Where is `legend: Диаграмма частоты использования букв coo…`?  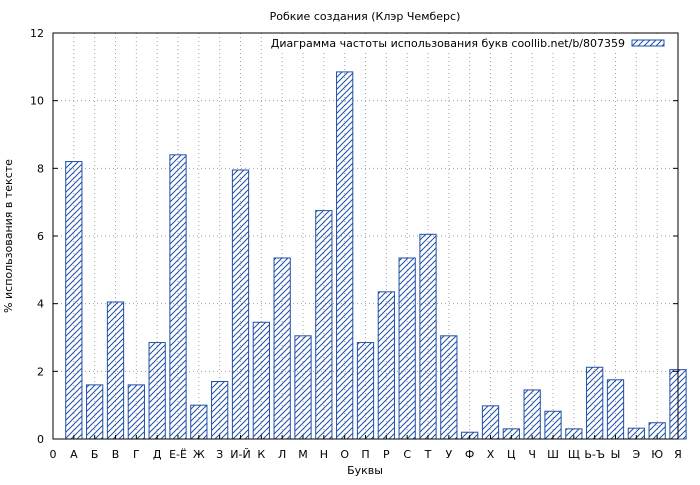
legend: Диаграмма частоты использования букв coo… is located at coordinates (472, 43).